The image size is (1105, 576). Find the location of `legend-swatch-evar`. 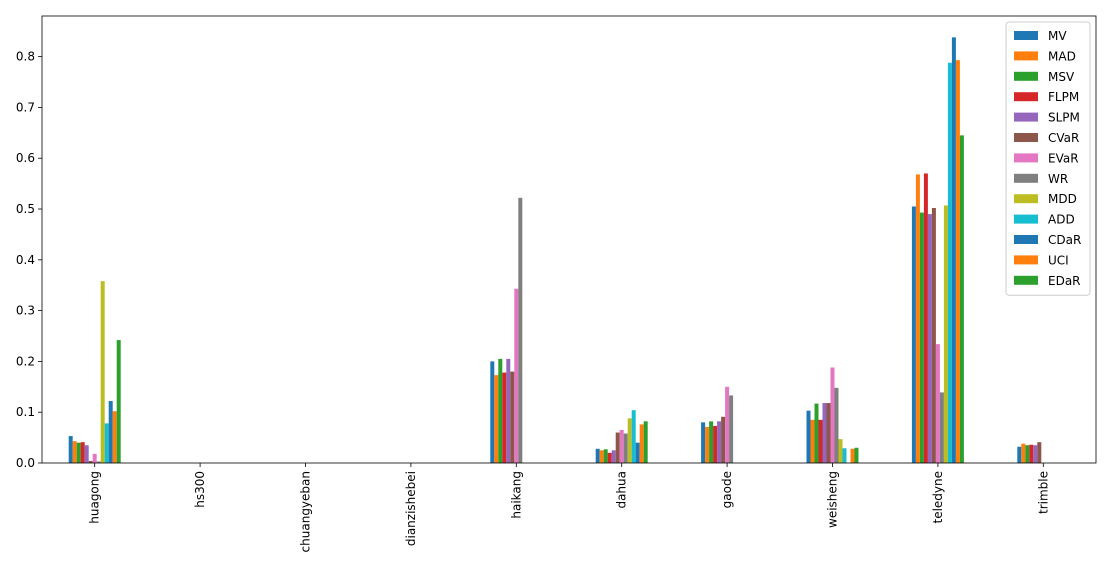

legend-swatch-evar is located at coordinates (1026, 158).